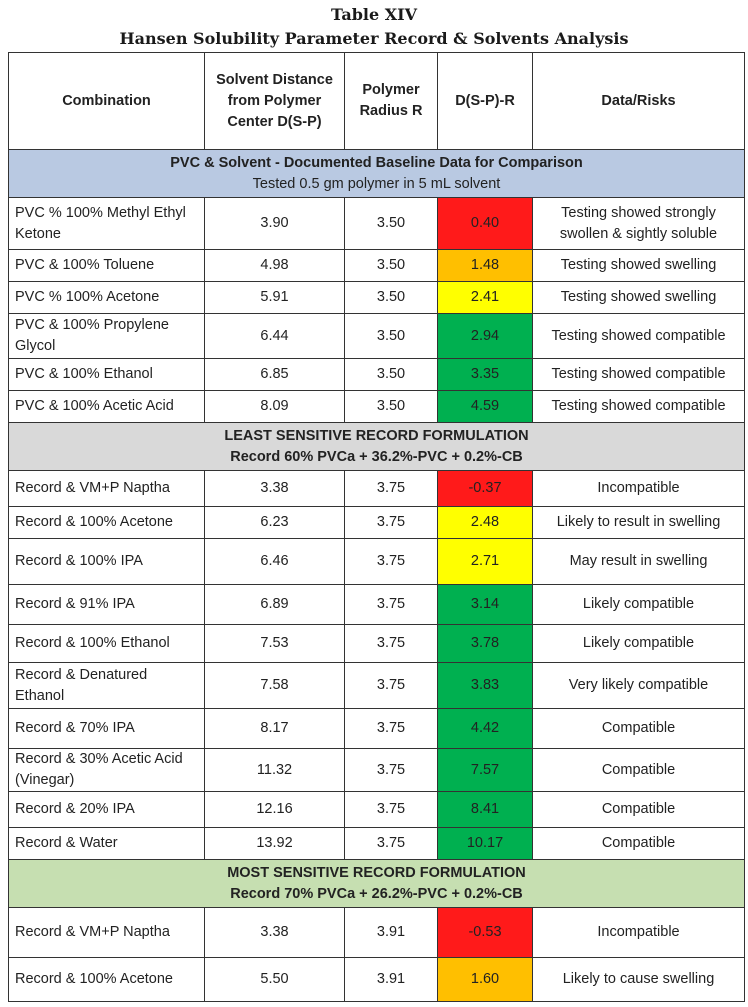  I want to click on cell-diff: 0.40, so click(485, 223).